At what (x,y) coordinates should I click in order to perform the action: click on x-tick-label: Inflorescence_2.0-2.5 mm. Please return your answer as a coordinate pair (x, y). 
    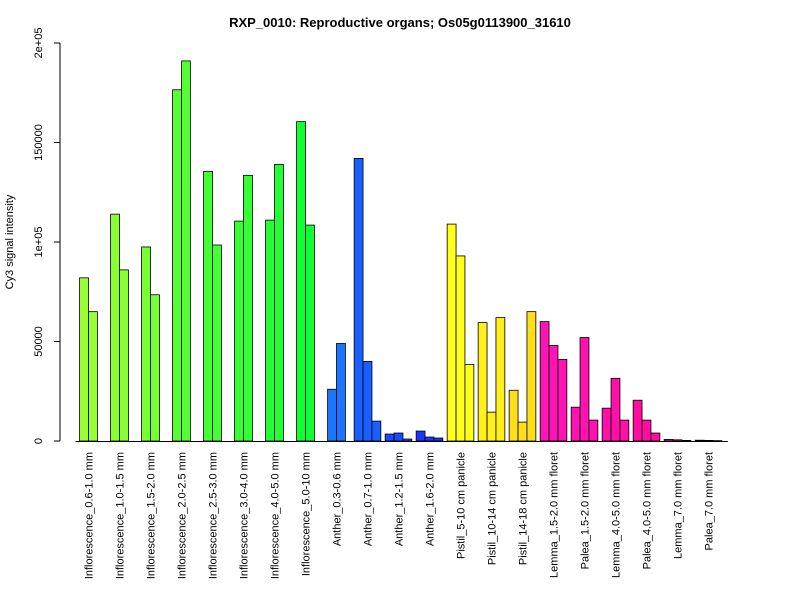
    Looking at the image, I should click on (183, 515).